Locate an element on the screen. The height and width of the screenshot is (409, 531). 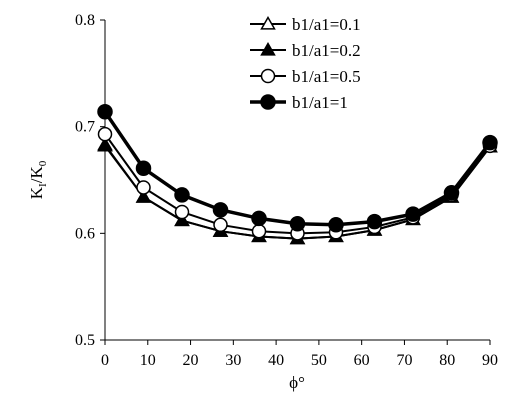
legend-item: b1/a1=0.5 is located at coordinates (305, 76).